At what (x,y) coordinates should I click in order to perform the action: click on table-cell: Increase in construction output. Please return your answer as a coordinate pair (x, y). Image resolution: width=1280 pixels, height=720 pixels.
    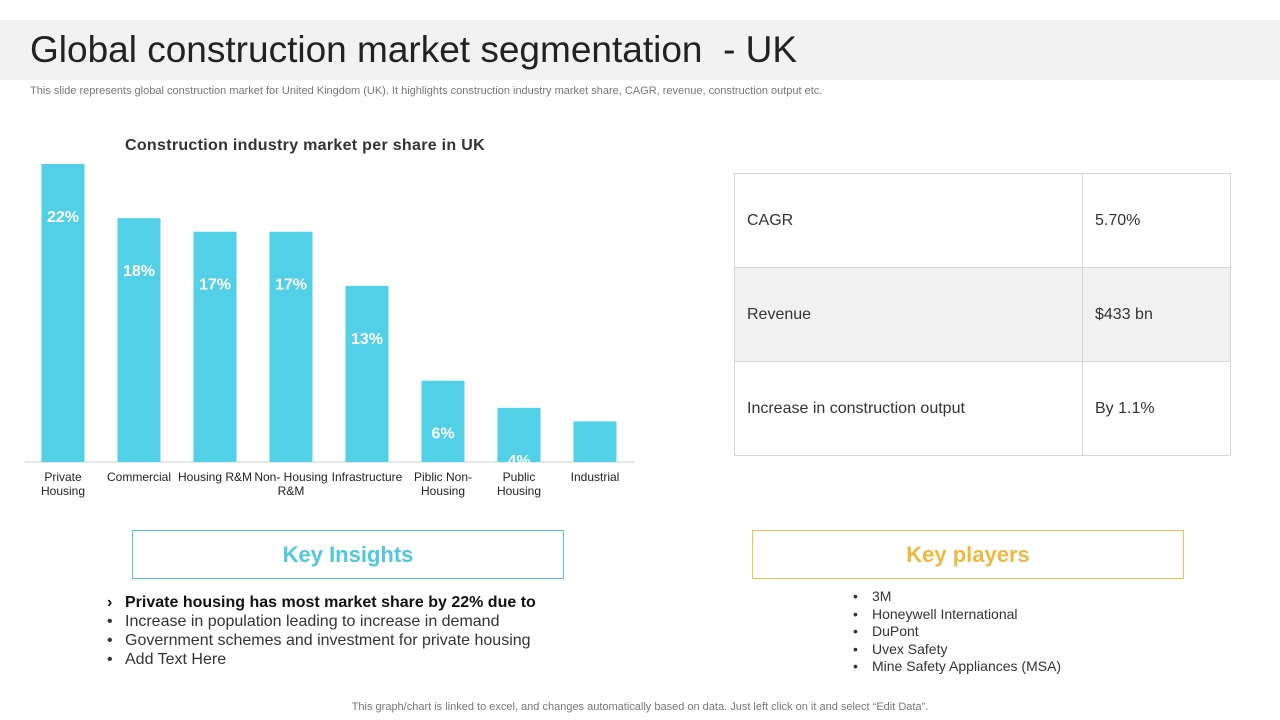
    Looking at the image, I should click on (908, 408).